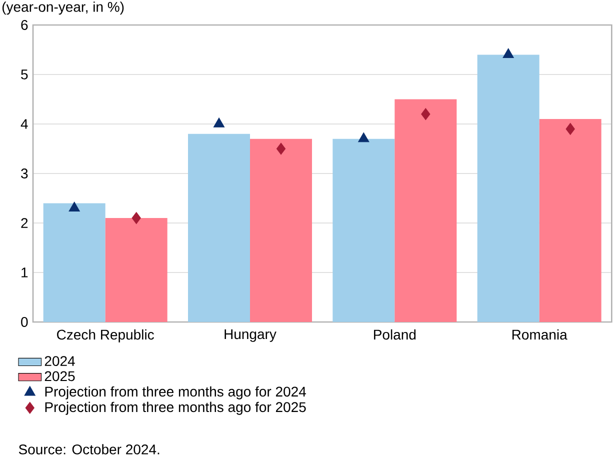  I want to click on x-tick-label: Hungary, so click(250, 335).